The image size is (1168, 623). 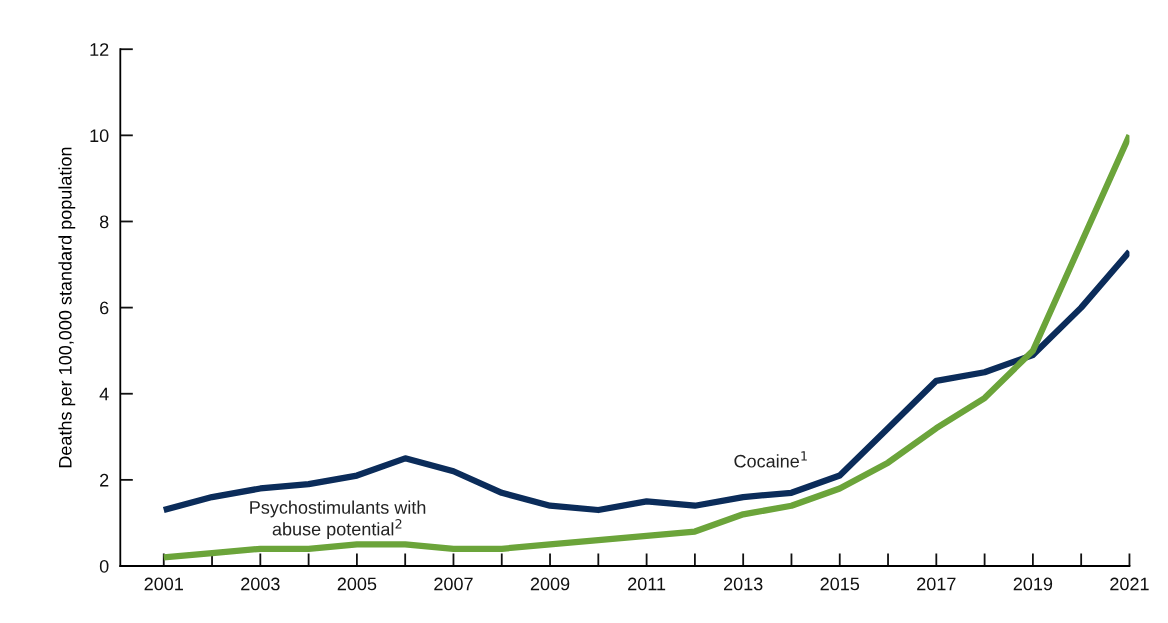 What do you see at coordinates (647, 584) in the screenshot?
I see `x-tick-label: 2011` at bounding box center [647, 584].